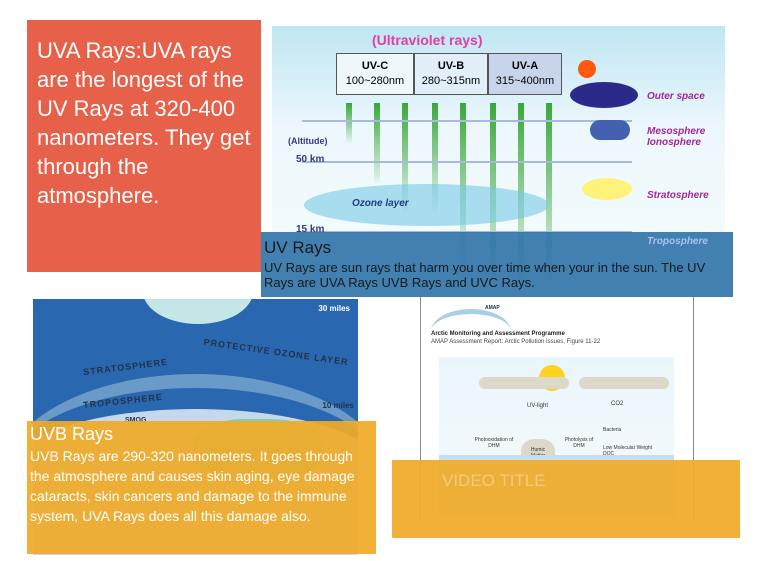 Image resolution: width=768 pixels, height=561 pixels. Describe the element at coordinates (276, 352) in the screenshot. I see `label-ozone: PROTECTIVE OZONE LAYER` at that location.